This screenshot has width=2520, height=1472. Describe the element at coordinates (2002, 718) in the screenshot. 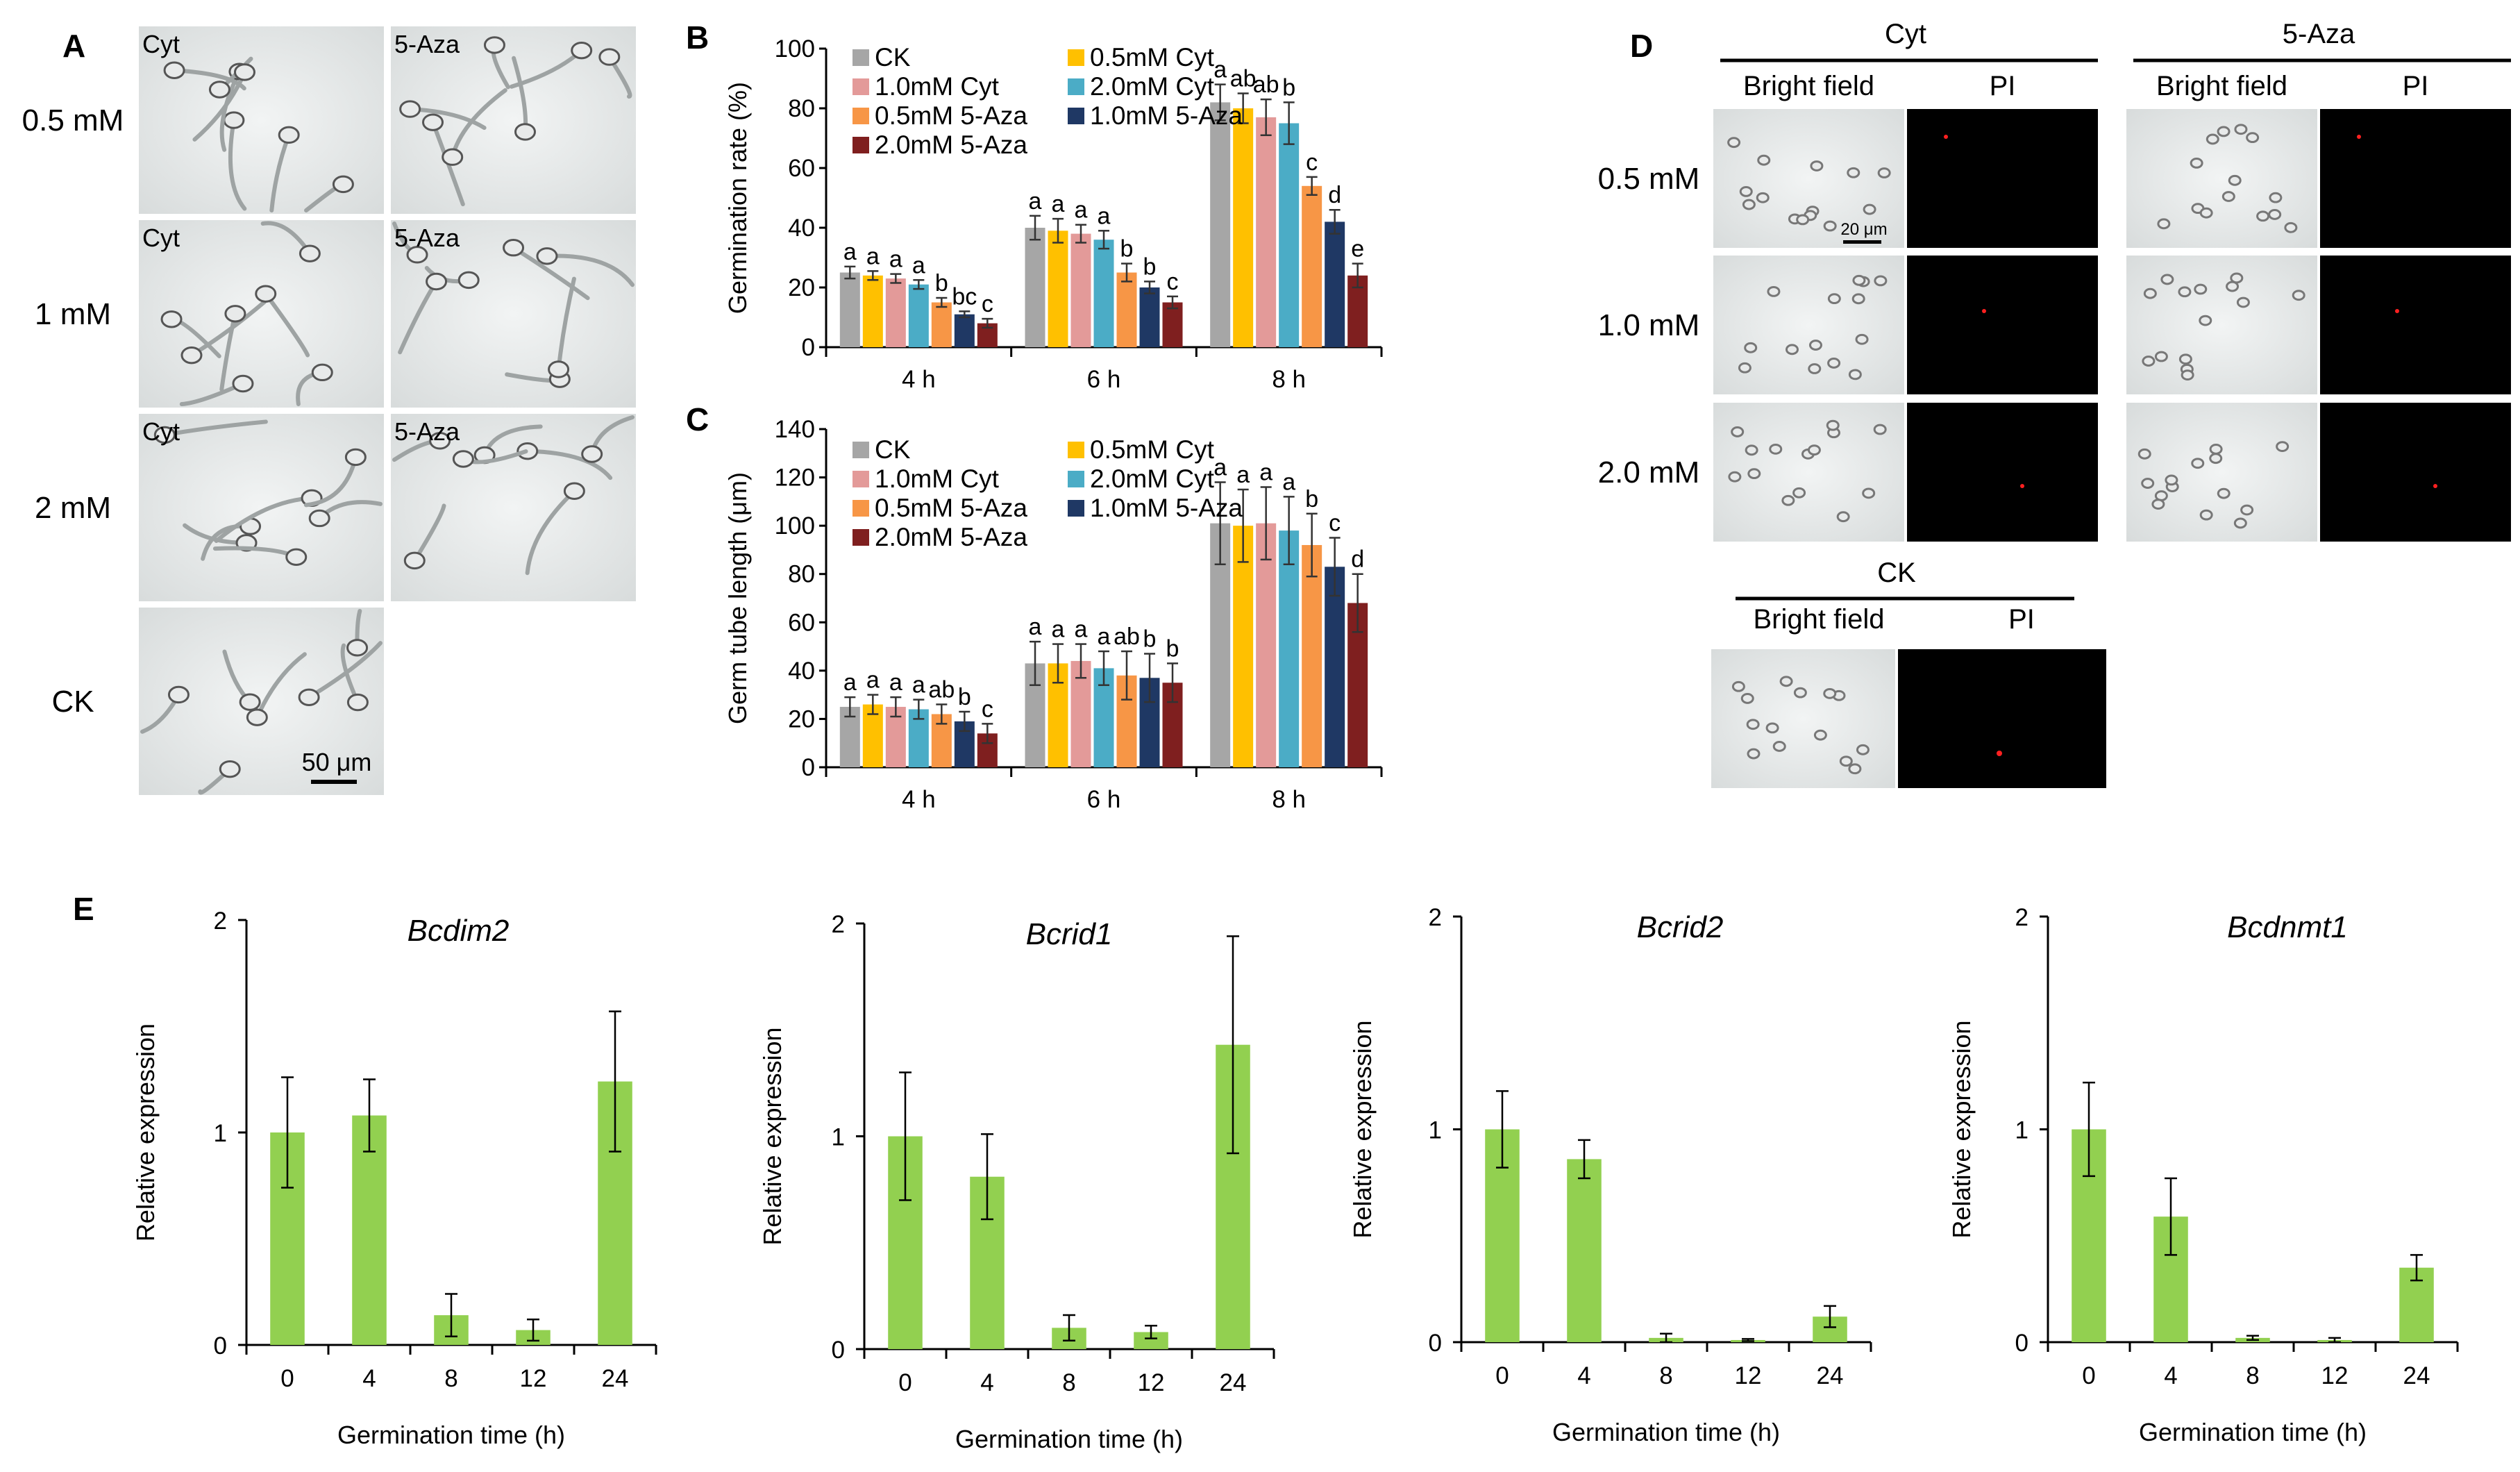

I see `pi-image` at that location.